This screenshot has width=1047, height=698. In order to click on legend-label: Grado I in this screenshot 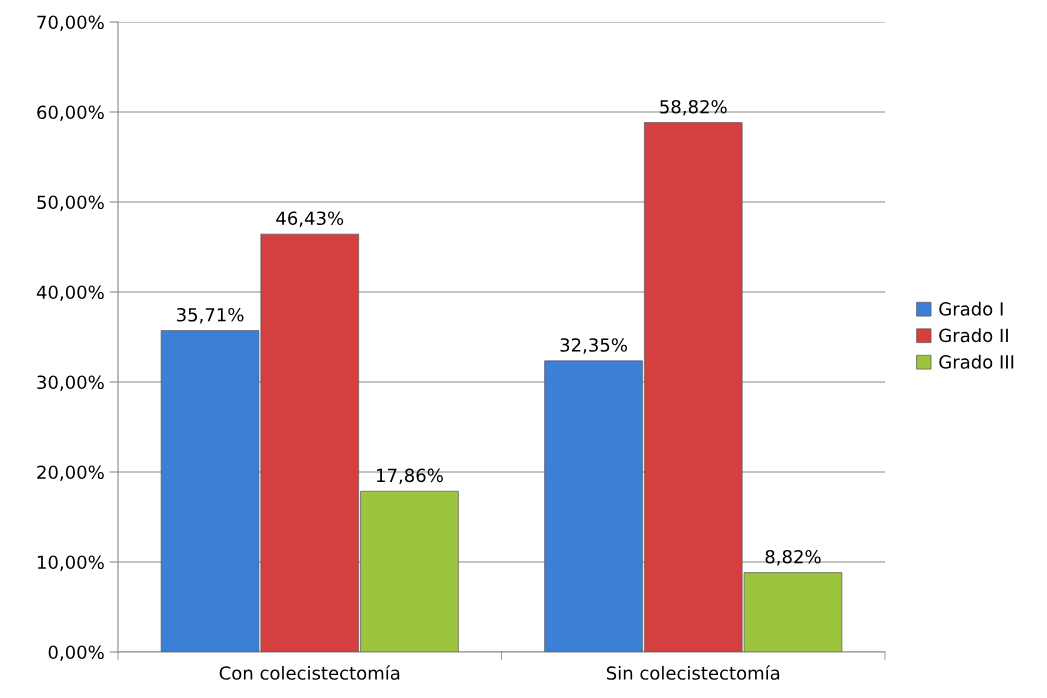, I will do `click(971, 308)`.